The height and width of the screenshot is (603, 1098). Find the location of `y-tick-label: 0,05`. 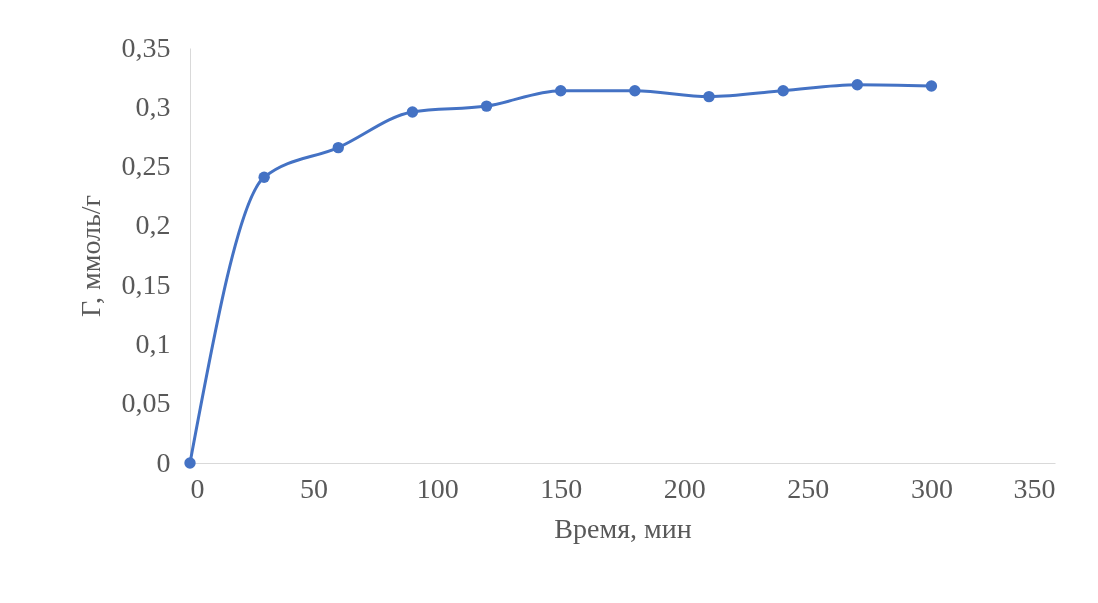

y-tick-label: 0,05 is located at coordinates (146, 403).